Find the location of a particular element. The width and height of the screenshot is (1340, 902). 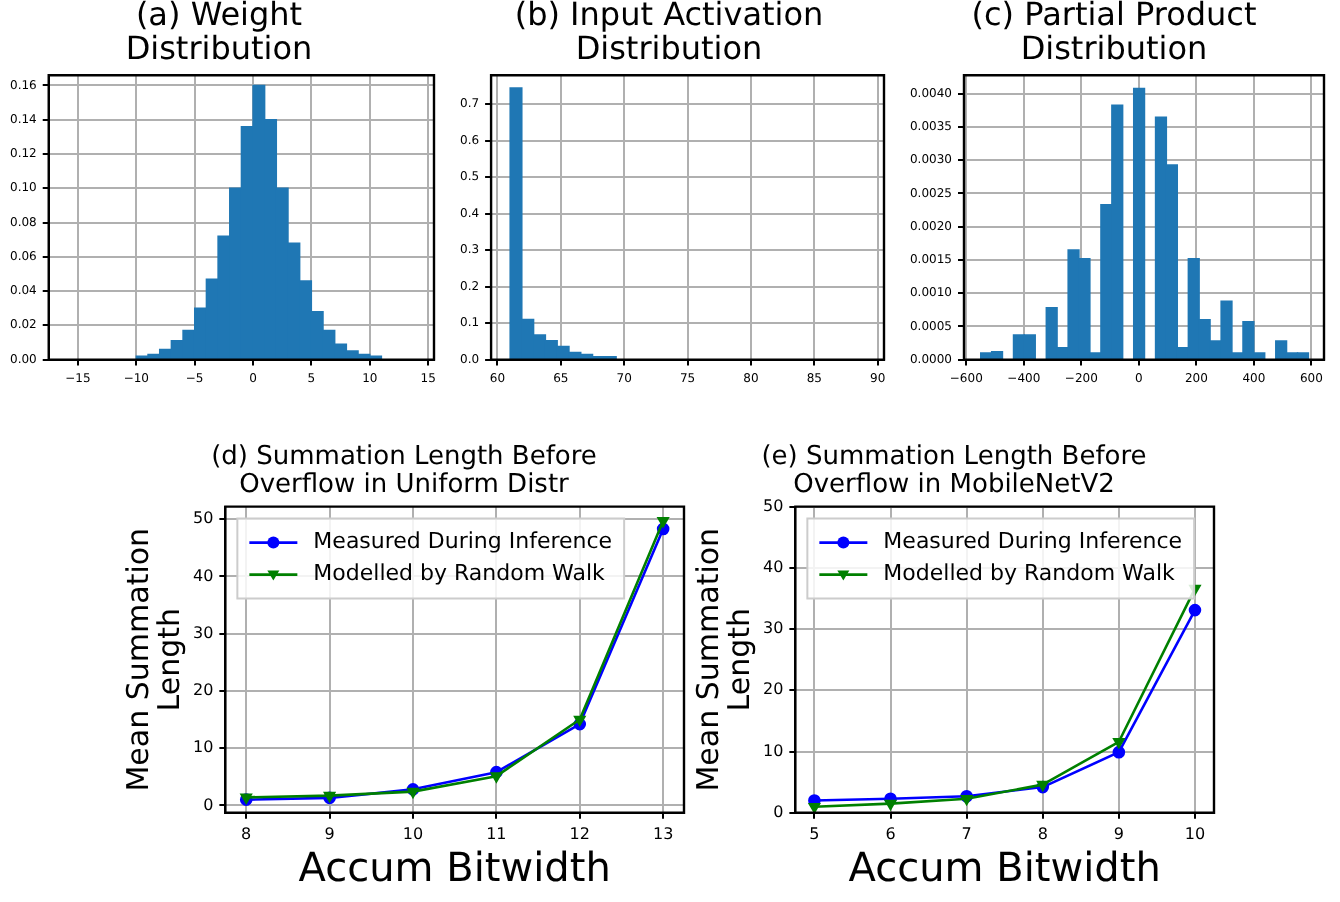

chart-title: (d) Summation Length Before Overflow in Uniform Distr is located at coordinates (404, 471).